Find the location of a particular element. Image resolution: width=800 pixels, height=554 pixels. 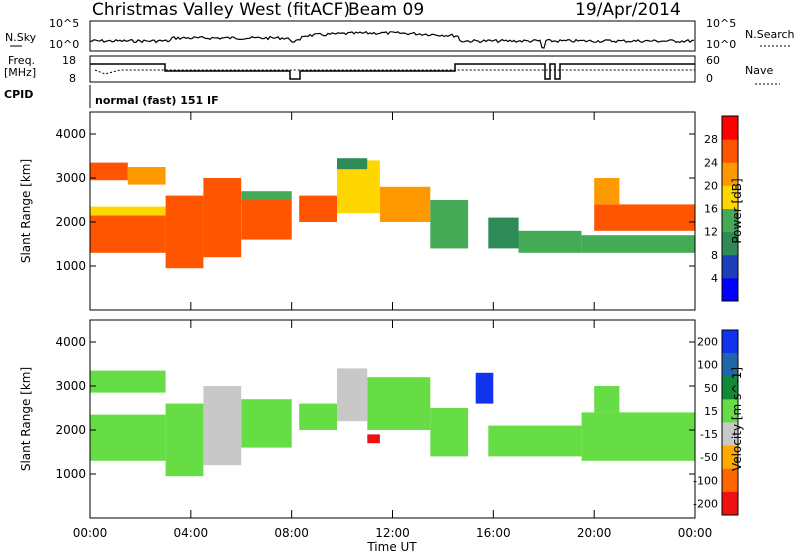

noise-panel: N.Sky 10^5 10^0 10^5 10^0 N.Search is located at coordinates (400, 34).